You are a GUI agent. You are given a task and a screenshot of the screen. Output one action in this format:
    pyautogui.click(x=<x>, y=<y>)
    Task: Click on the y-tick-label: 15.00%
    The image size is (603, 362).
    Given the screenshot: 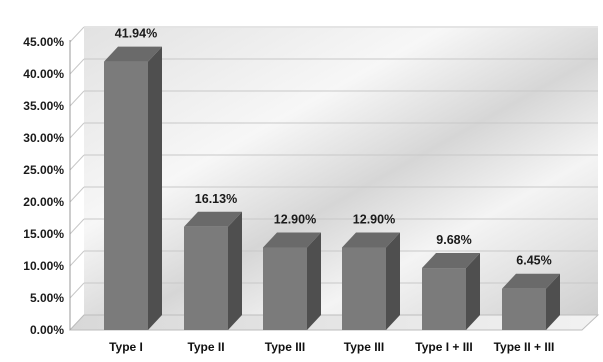 What is the action you would take?
    pyautogui.click(x=43, y=234)
    